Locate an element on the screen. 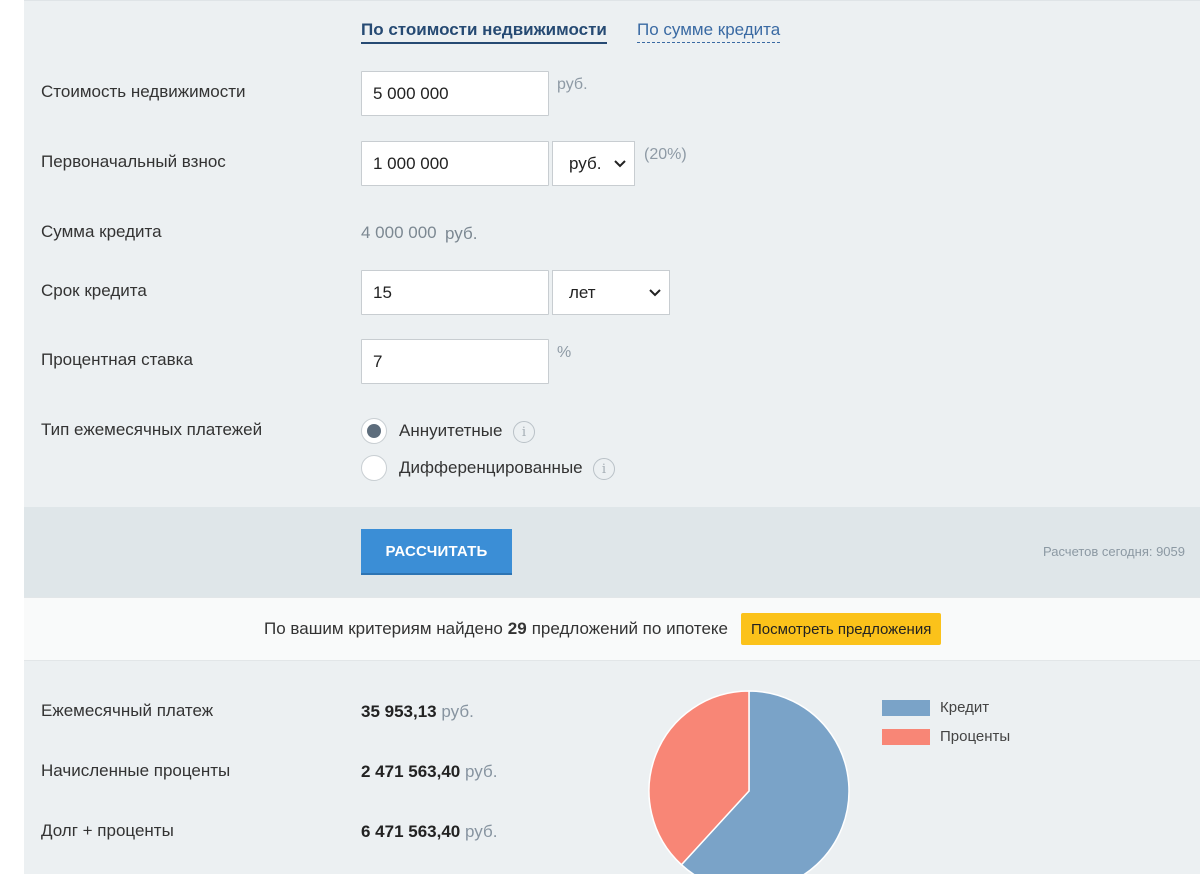  down-payment-unit-value: руб. is located at coordinates (585, 163).